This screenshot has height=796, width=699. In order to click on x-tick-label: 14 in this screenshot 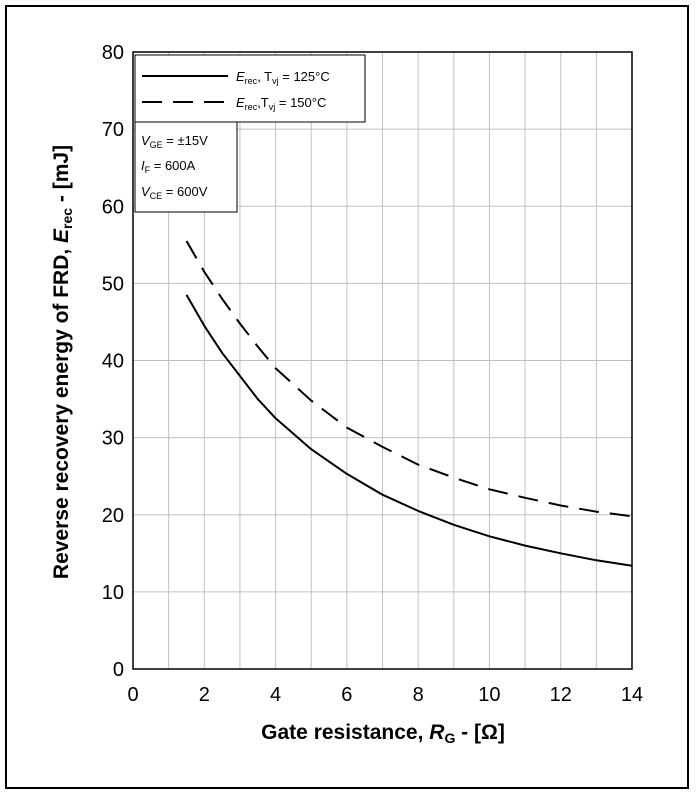, I will do `click(632, 695)`.